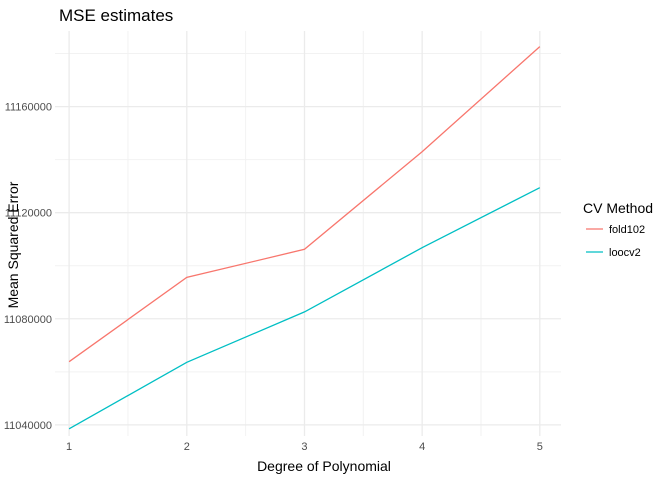 The width and height of the screenshot is (672, 480). What do you see at coordinates (540, 447) in the screenshot?
I see `x-tick-label: 5` at bounding box center [540, 447].